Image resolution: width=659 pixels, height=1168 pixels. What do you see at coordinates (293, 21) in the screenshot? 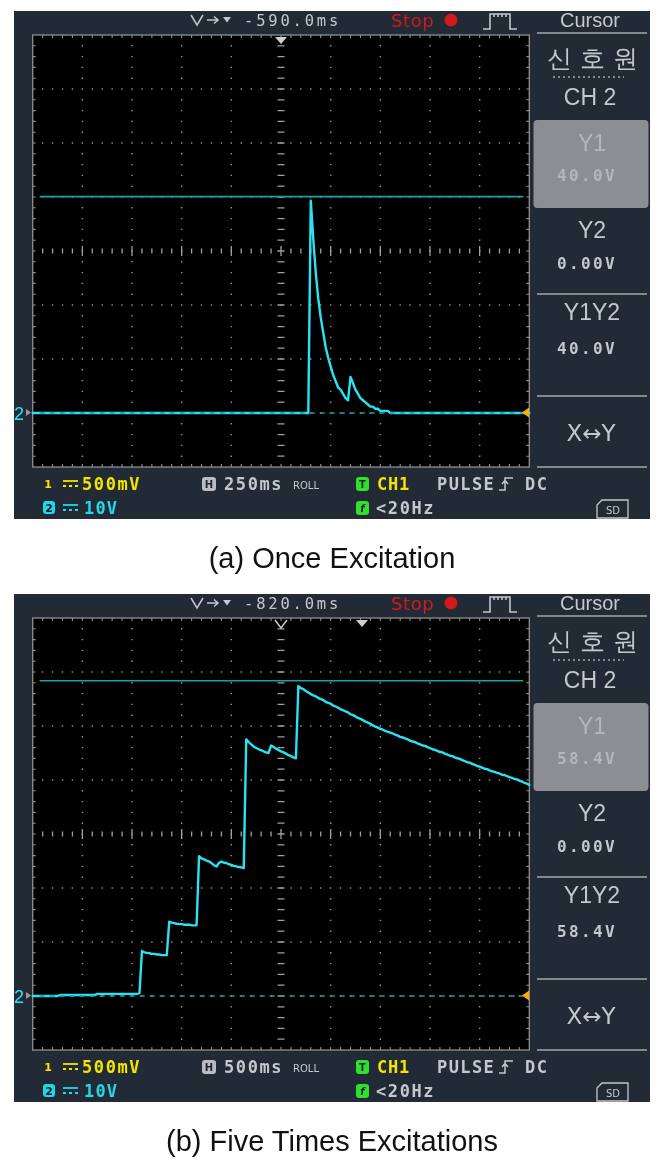
I see `text: -590.0ms` at bounding box center [293, 21].